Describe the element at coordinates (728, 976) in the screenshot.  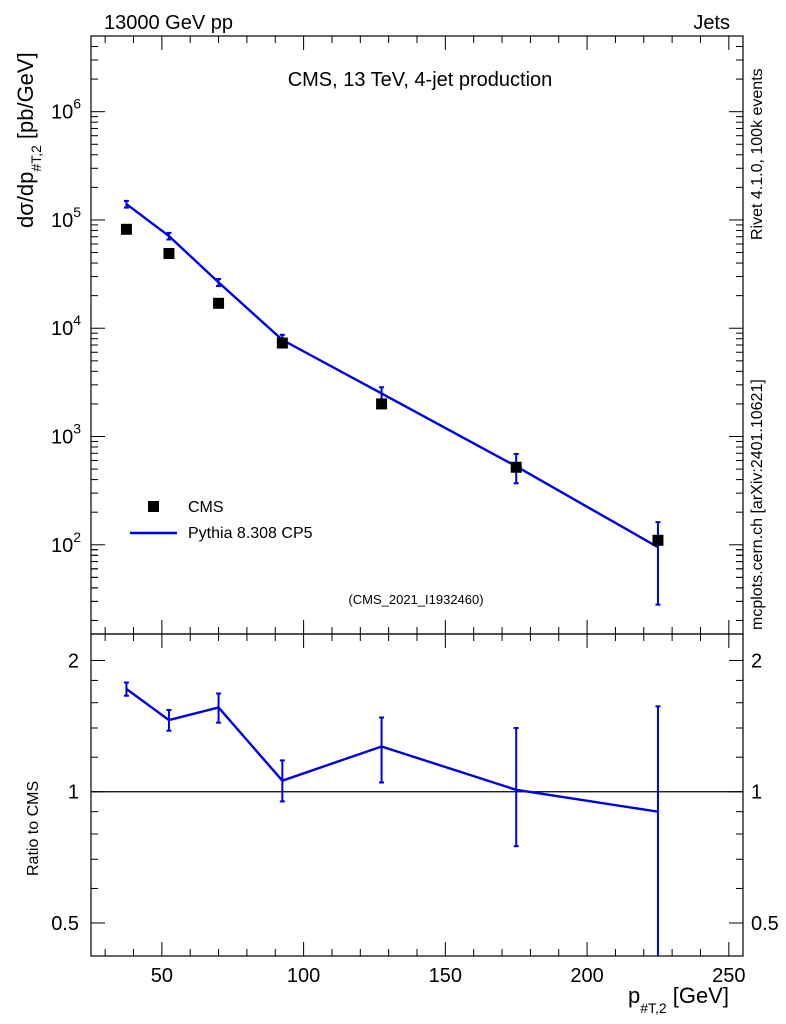
I see `x-tick-label: 250` at that location.